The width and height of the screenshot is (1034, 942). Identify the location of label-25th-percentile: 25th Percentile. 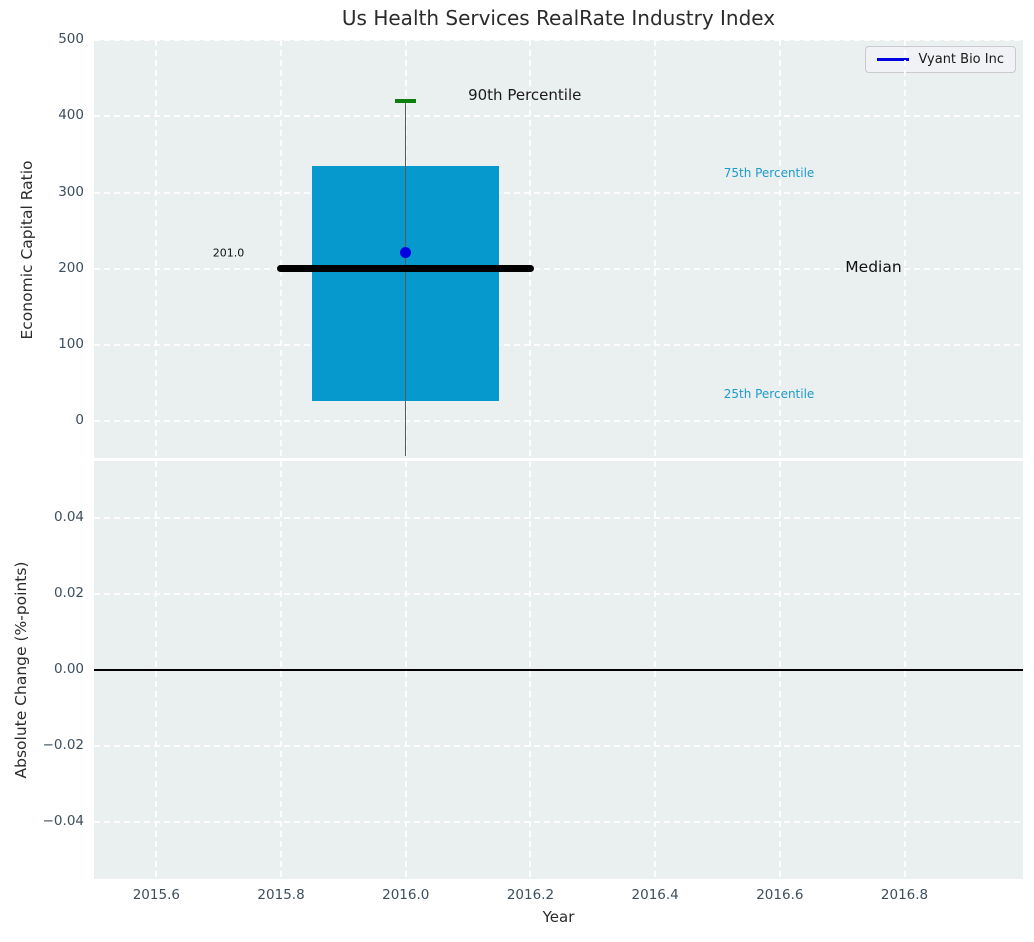
(769, 393).